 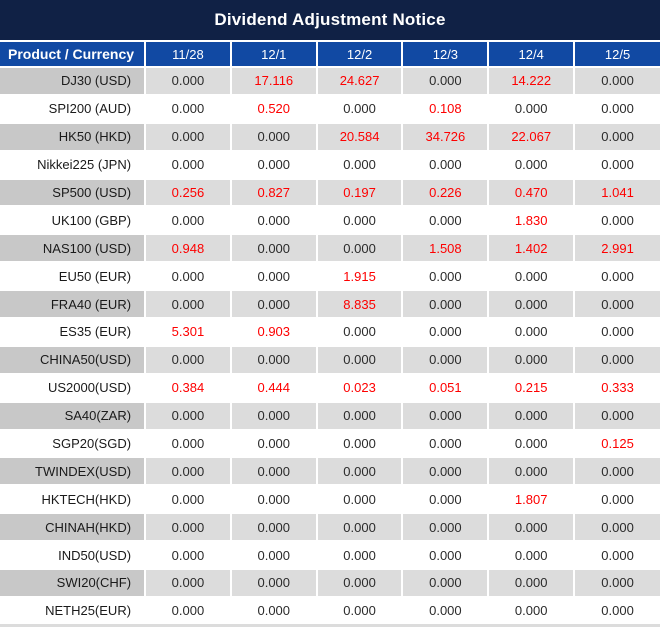 I want to click on col-header-date: 11/28, so click(x=187, y=53).